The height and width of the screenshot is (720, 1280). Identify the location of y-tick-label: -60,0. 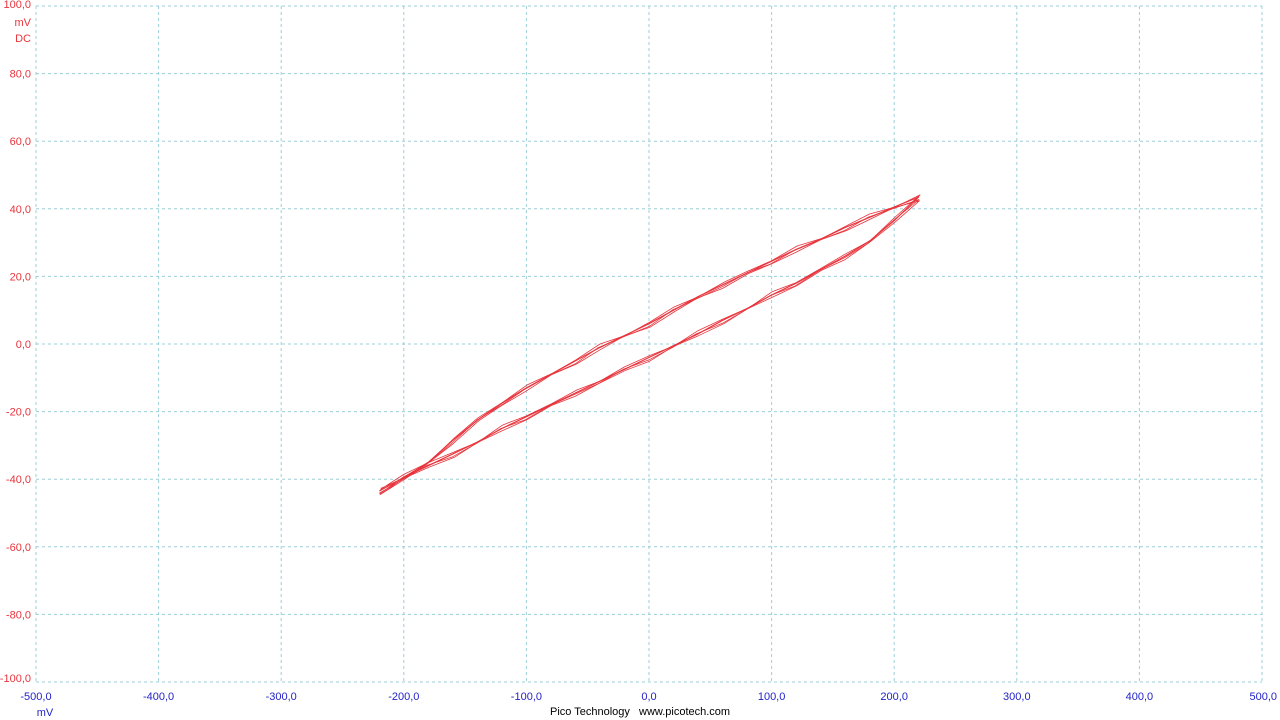
(18, 548).